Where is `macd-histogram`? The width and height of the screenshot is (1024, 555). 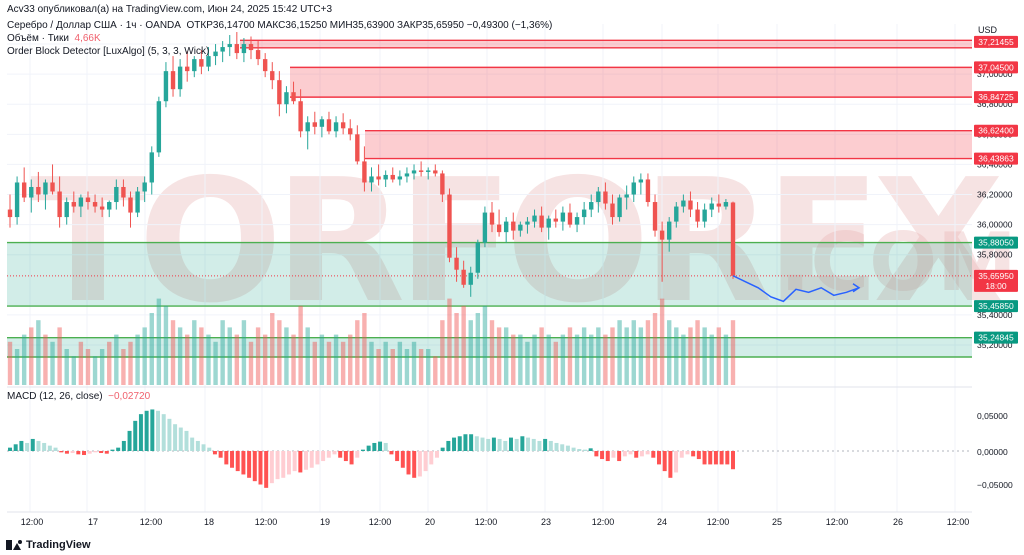 macd-histogram is located at coordinates (489, 448).